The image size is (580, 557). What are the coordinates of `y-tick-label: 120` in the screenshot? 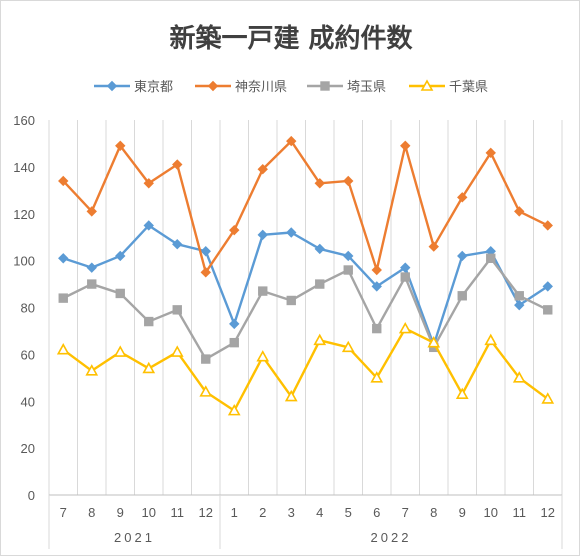 It's located at (24, 214).